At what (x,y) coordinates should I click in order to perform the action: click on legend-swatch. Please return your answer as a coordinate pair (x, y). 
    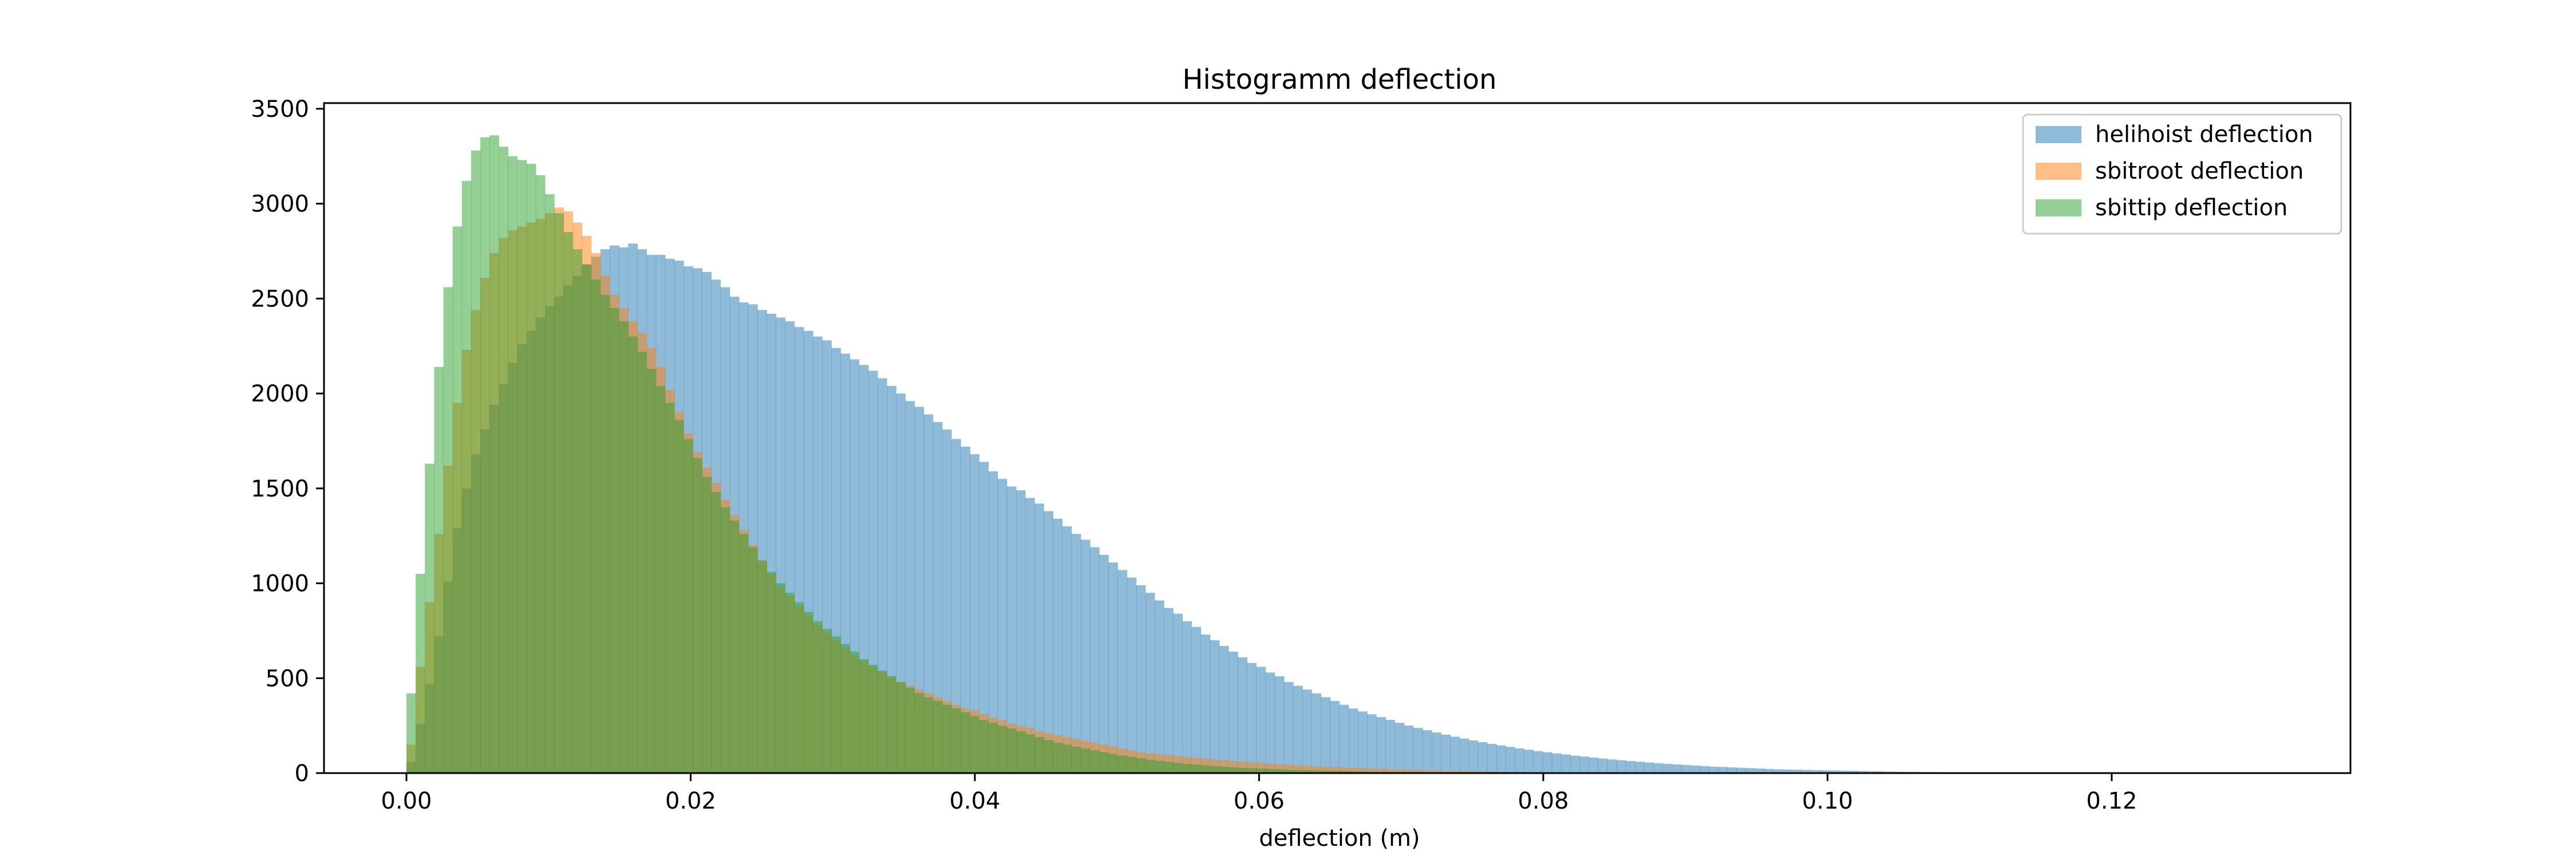
    Looking at the image, I should click on (2058, 134).